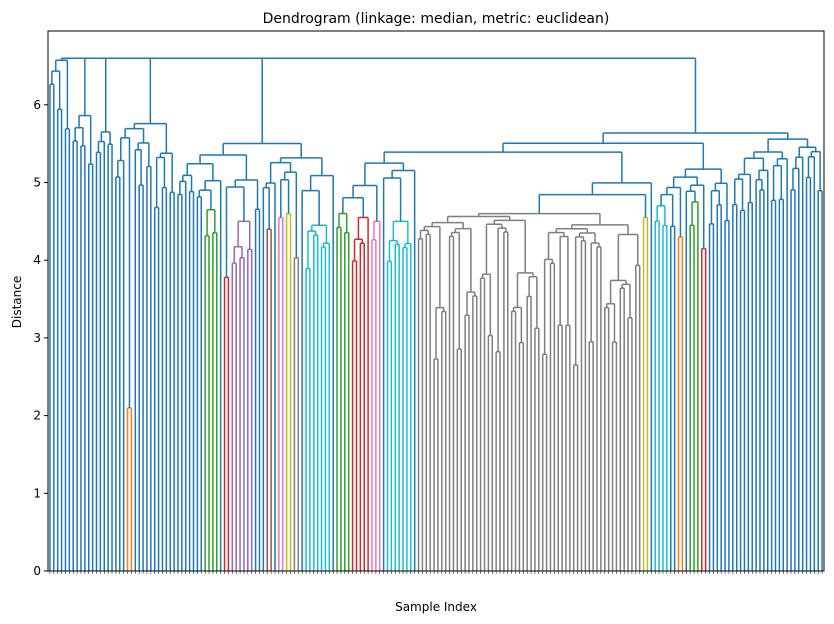 This screenshot has height=624, width=834. I want to click on y-tick-label: 1, so click(37, 493).